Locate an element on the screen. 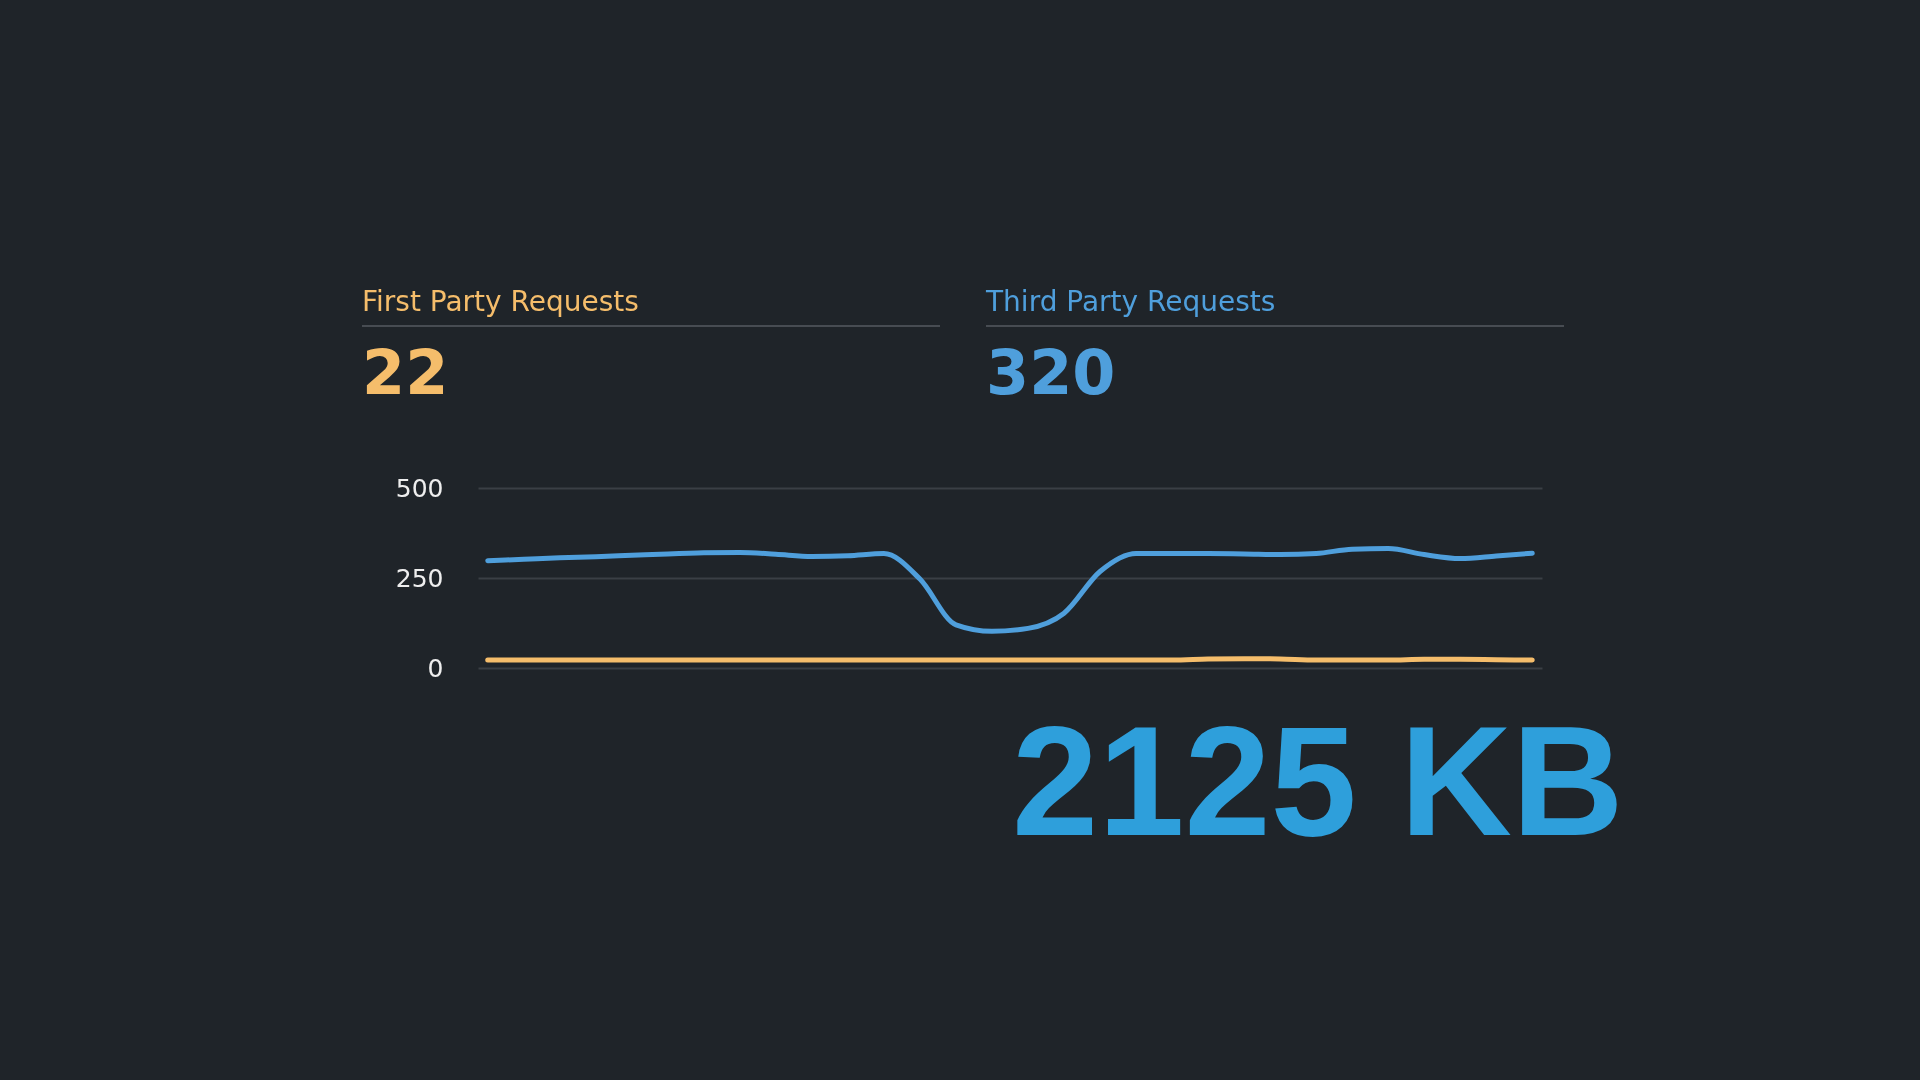  text: Third Party Requests is located at coordinates (1131, 301).